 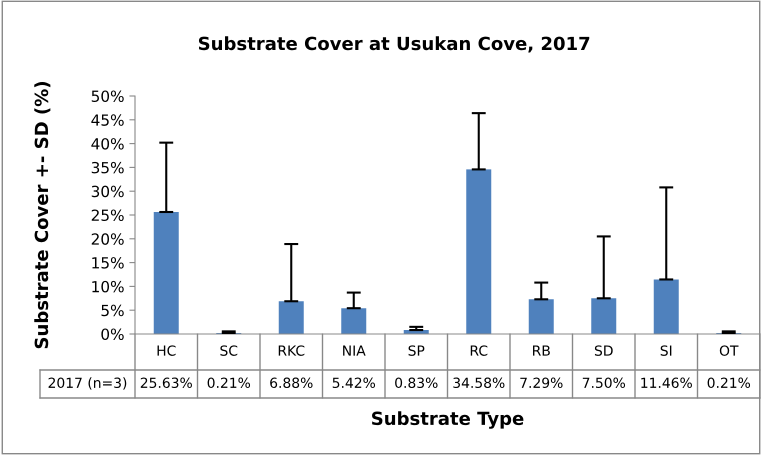 What do you see at coordinates (108, 263) in the screenshot?
I see `y-tick-label: 15%` at bounding box center [108, 263].